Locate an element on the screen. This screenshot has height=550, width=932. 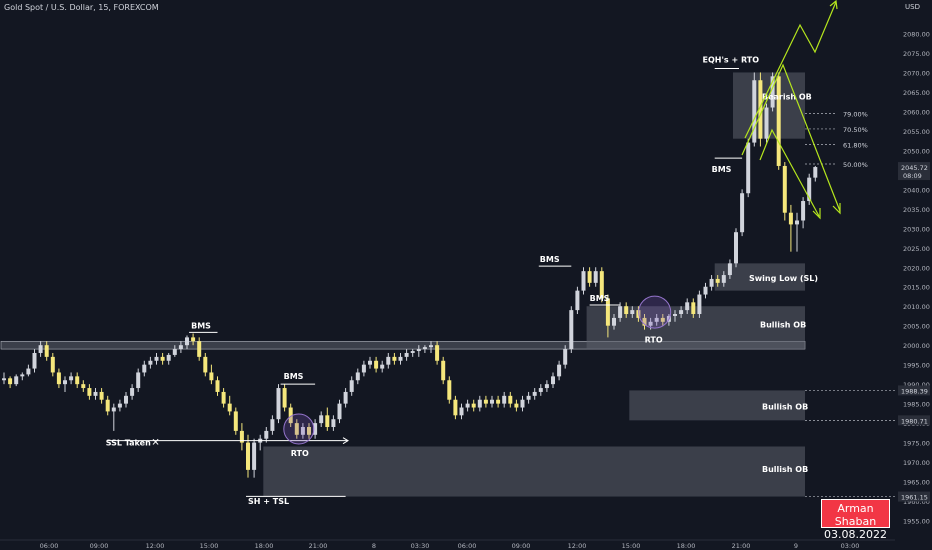
symbol-title: Gold Spot / U.S. Dollar, 15, FOREXCOM is located at coordinates (81, 7).